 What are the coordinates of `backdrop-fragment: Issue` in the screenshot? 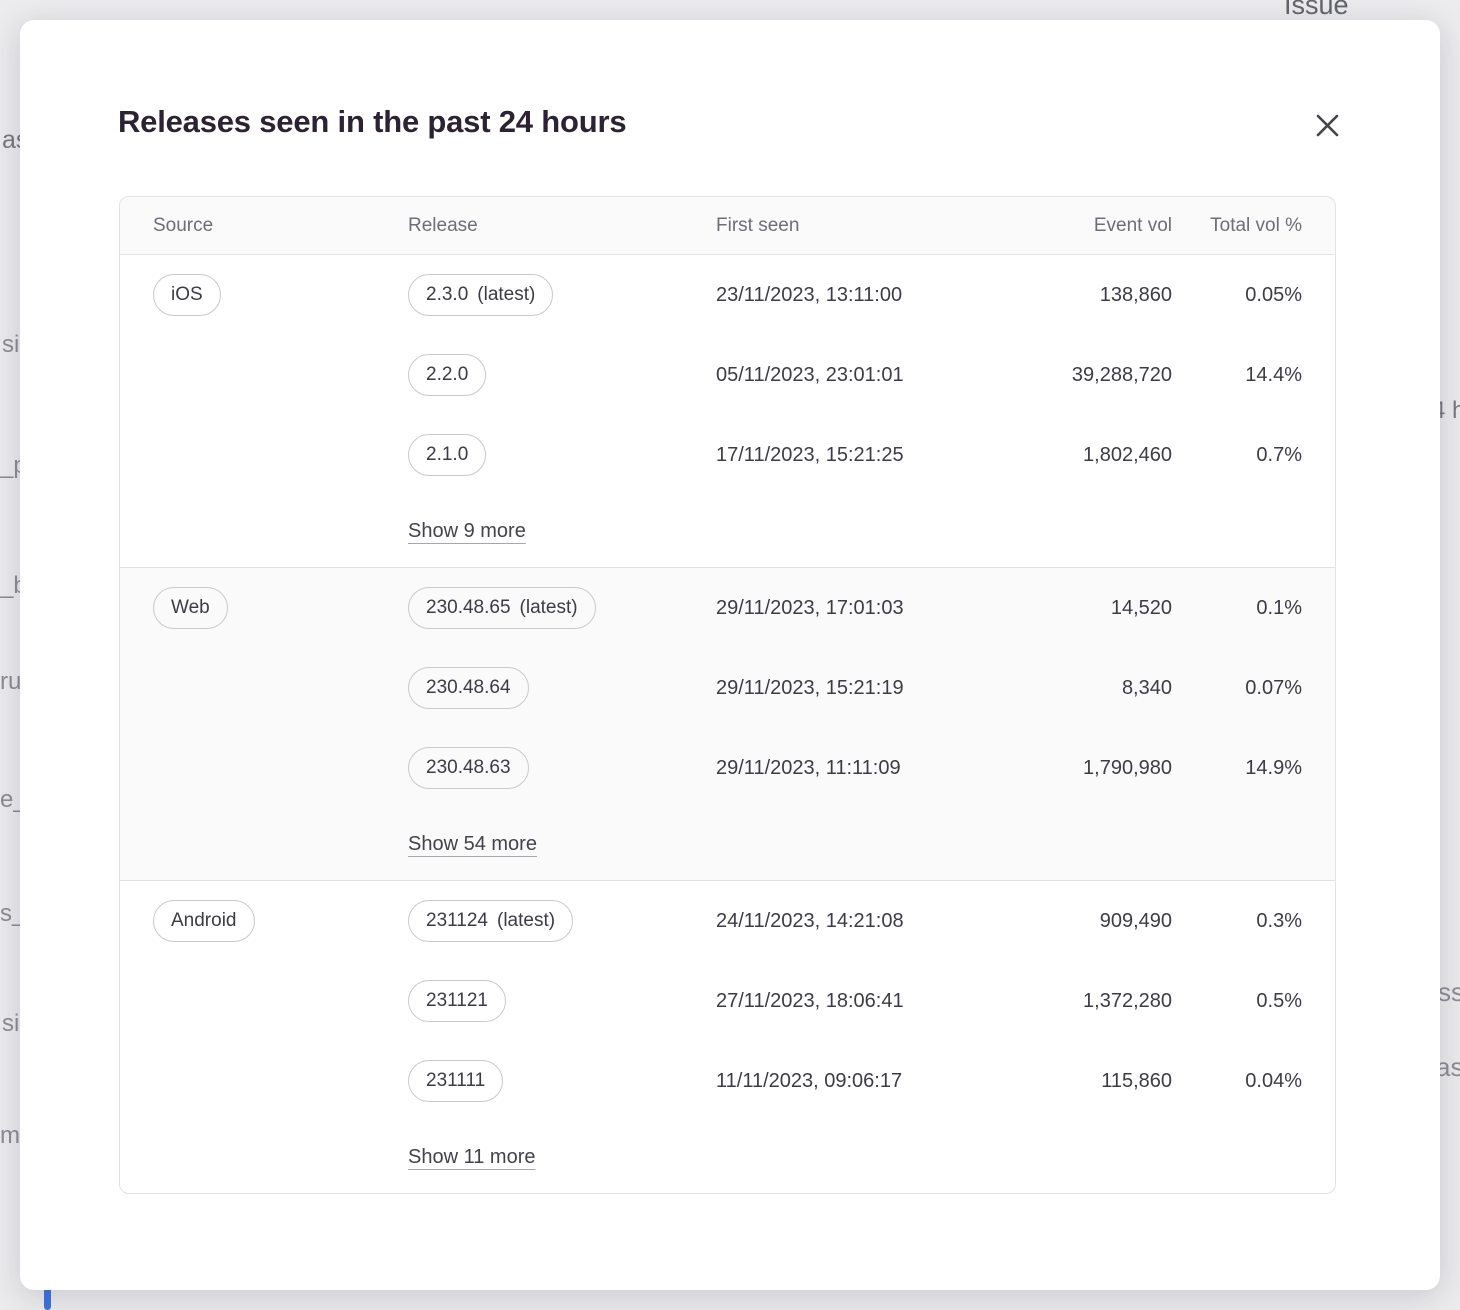 It's located at (1316, 10).